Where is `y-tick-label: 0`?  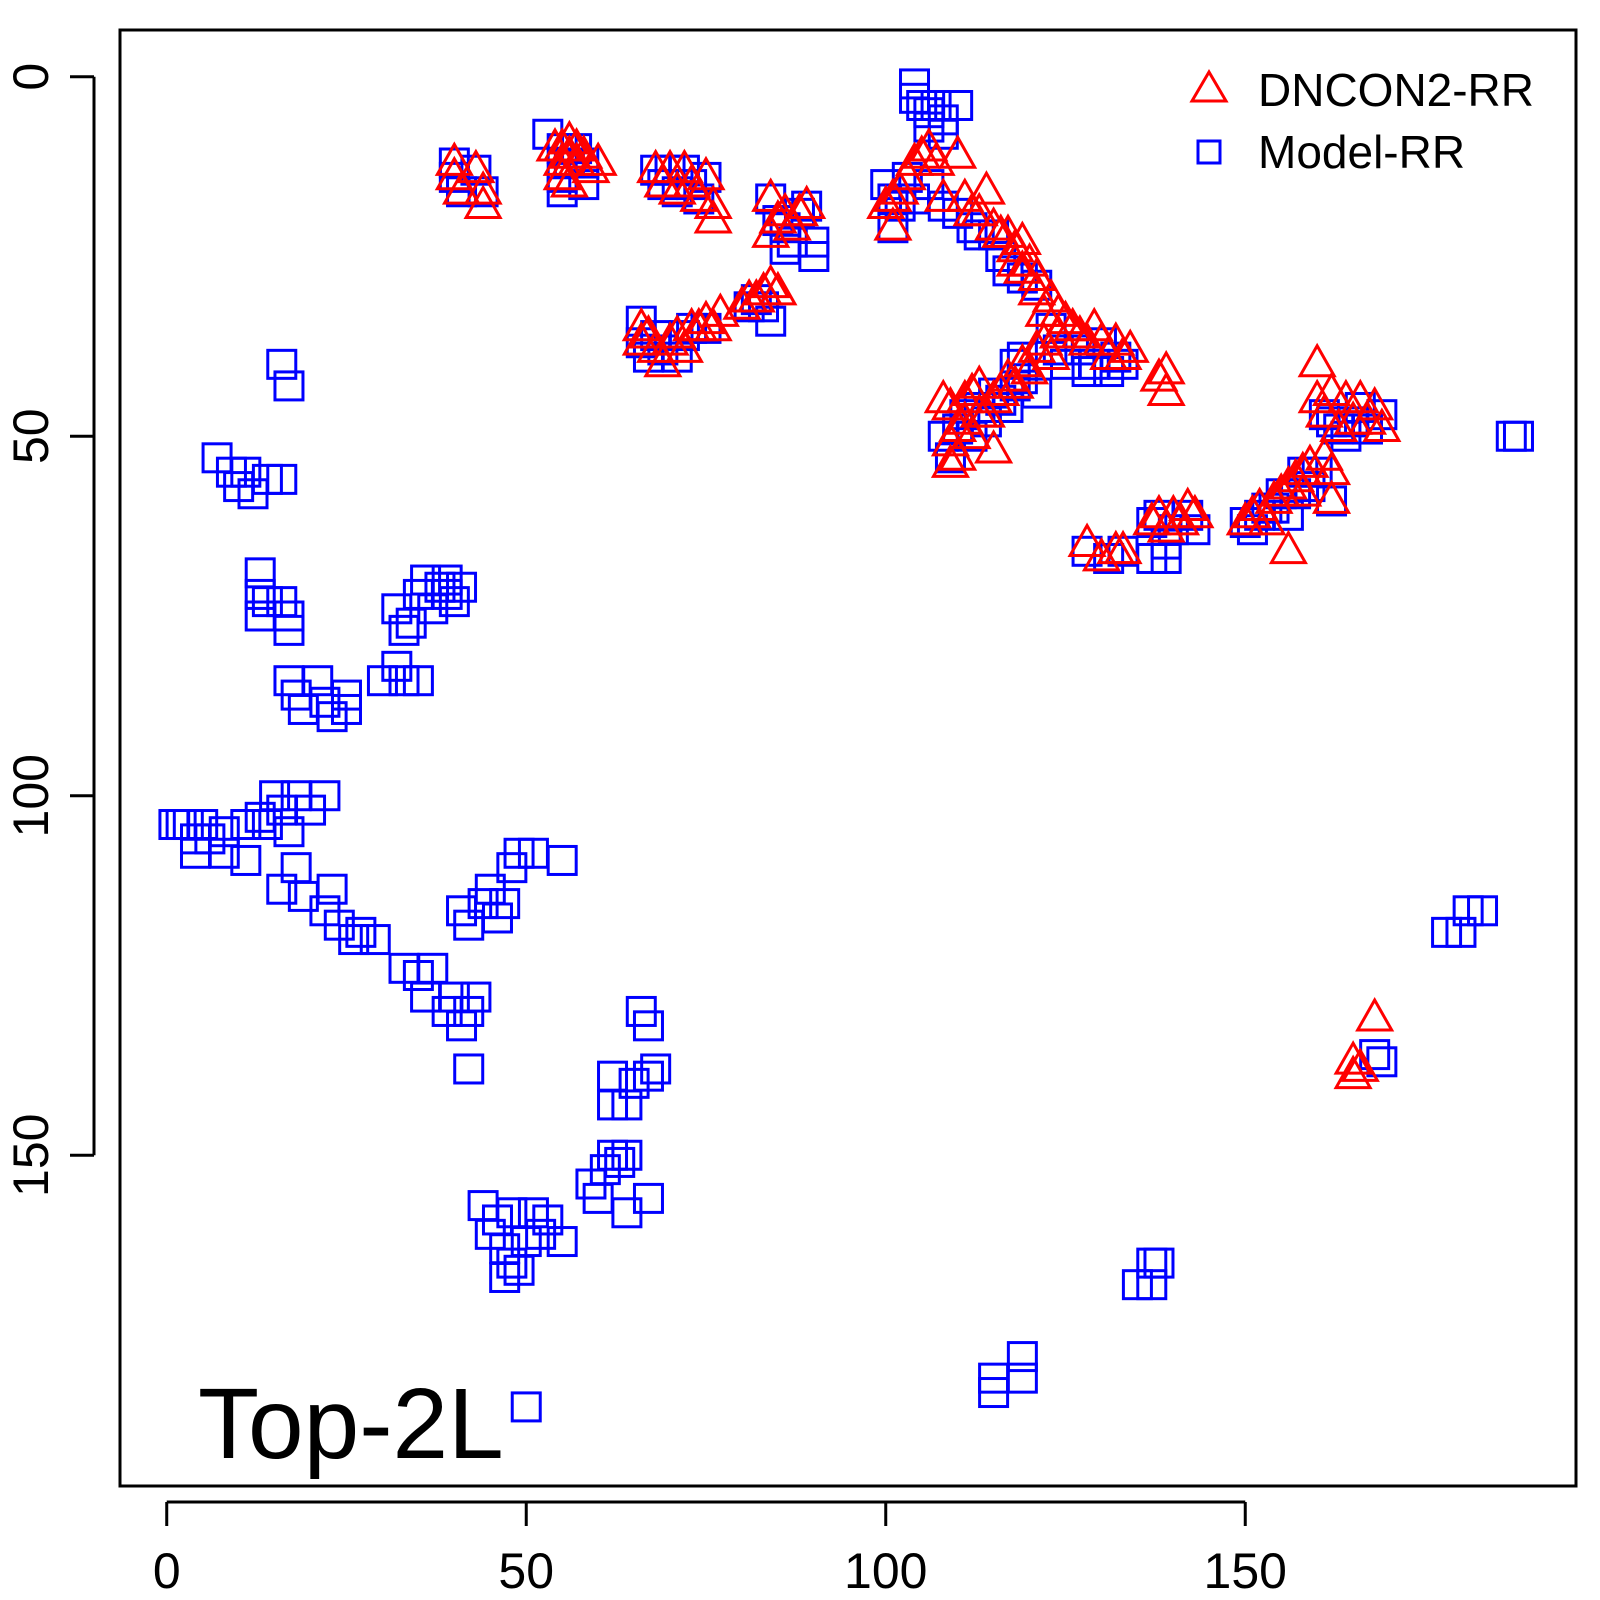 y-tick-label: 0 is located at coordinates (31, 77).